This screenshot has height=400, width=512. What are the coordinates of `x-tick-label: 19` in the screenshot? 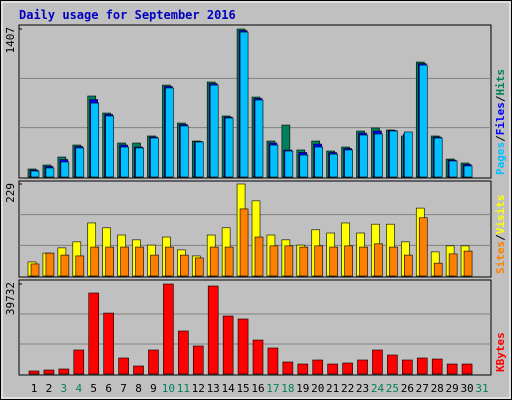 It's located at (302, 388).